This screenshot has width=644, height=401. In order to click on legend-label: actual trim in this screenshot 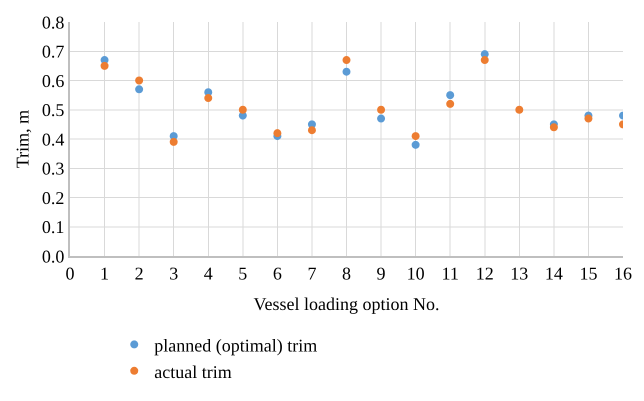, I will do `click(193, 372)`.